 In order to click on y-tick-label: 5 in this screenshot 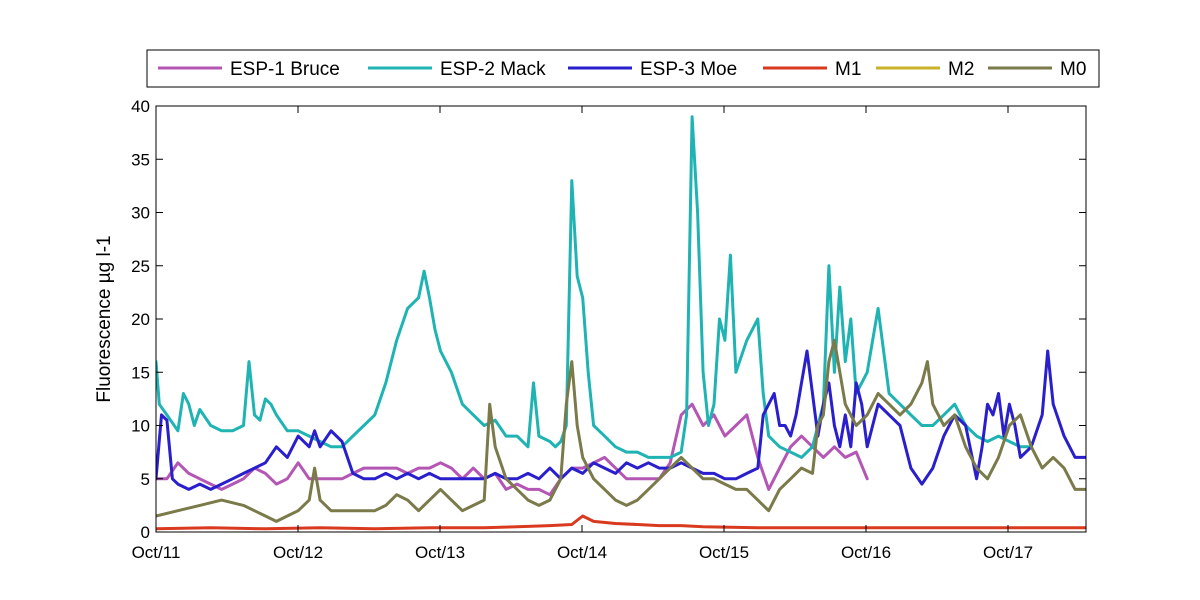, I will do `click(145, 479)`.